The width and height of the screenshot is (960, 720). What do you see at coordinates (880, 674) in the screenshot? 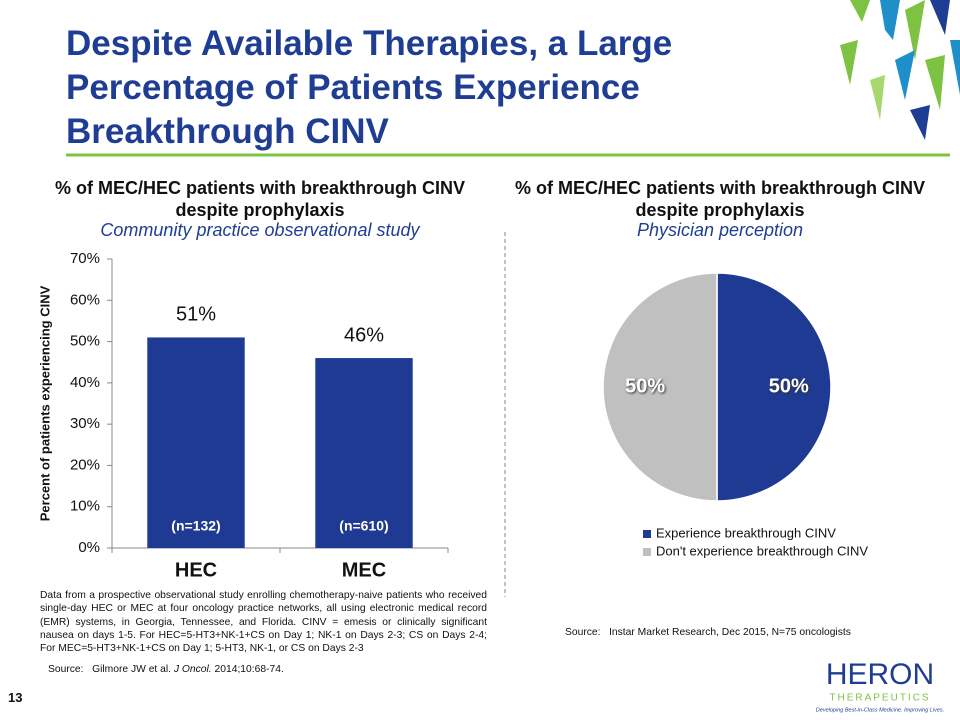
I see `logo-name: HERON` at bounding box center [880, 674].